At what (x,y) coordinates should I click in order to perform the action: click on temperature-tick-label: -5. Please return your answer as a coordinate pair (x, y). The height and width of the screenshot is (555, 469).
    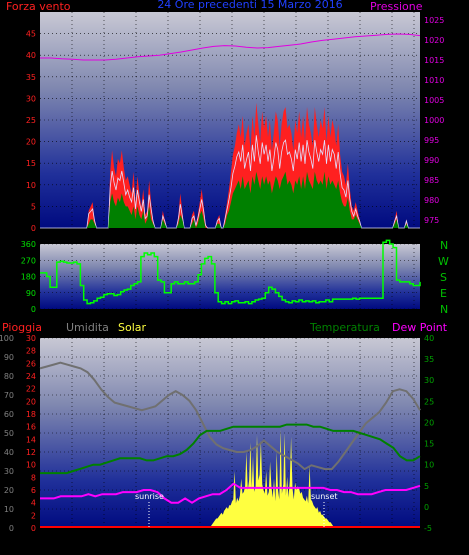
    Looking at the image, I should click on (428, 528).